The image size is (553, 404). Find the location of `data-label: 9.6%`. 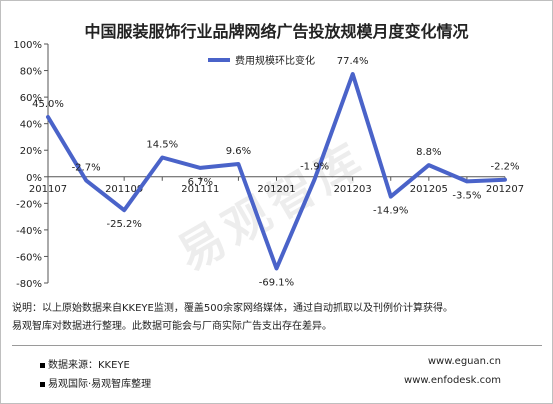

data-label: 9.6% is located at coordinates (238, 151).